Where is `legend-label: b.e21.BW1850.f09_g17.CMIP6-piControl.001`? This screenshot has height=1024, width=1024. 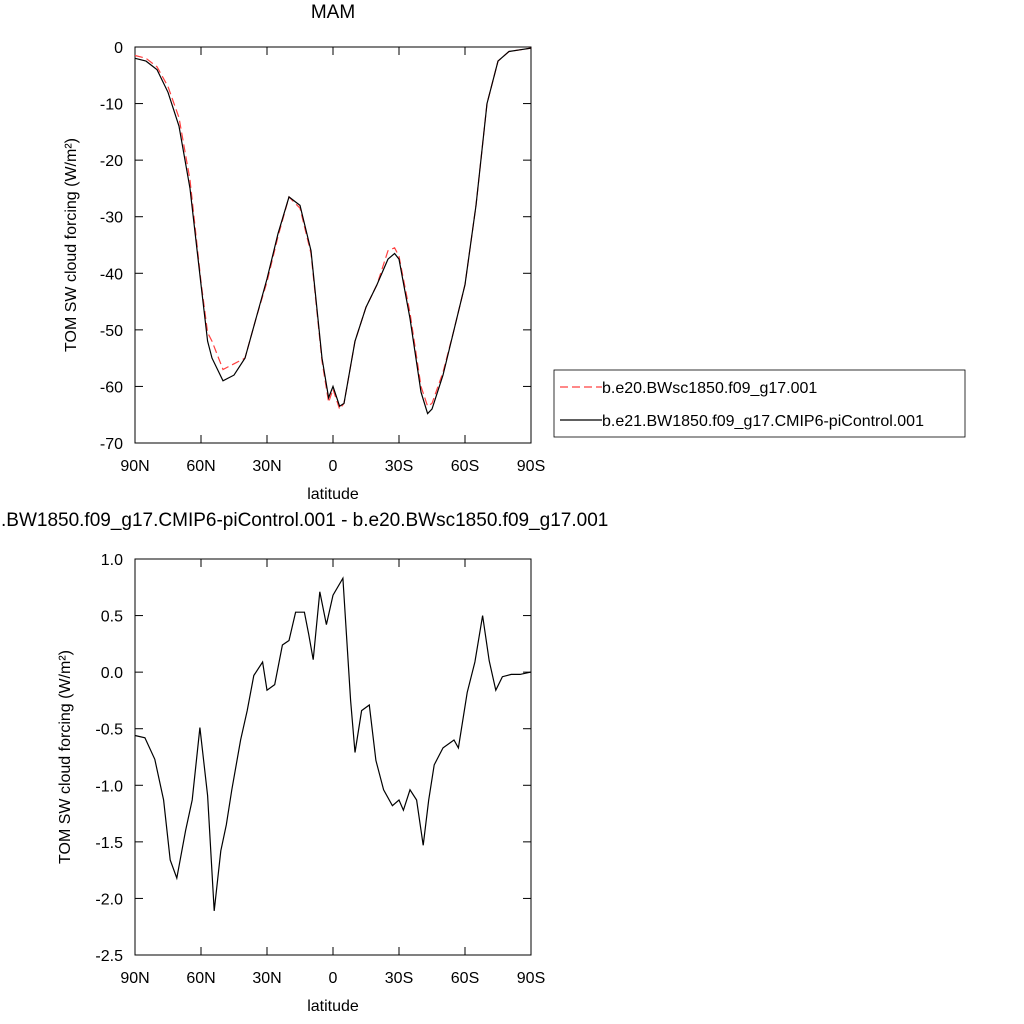 legend-label: b.e21.BW1850.f09_g17.CMIP6-piControl.001 is located at coordinates (763, 421).